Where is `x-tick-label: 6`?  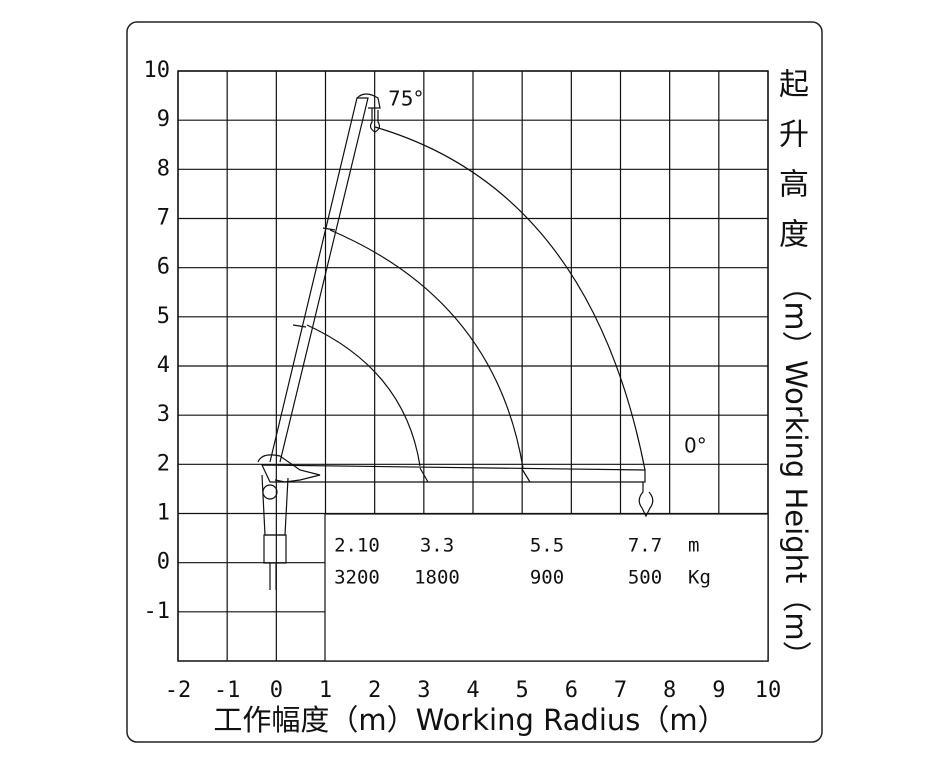
x-tick-label: 6 is located at coordinates (571, 690).